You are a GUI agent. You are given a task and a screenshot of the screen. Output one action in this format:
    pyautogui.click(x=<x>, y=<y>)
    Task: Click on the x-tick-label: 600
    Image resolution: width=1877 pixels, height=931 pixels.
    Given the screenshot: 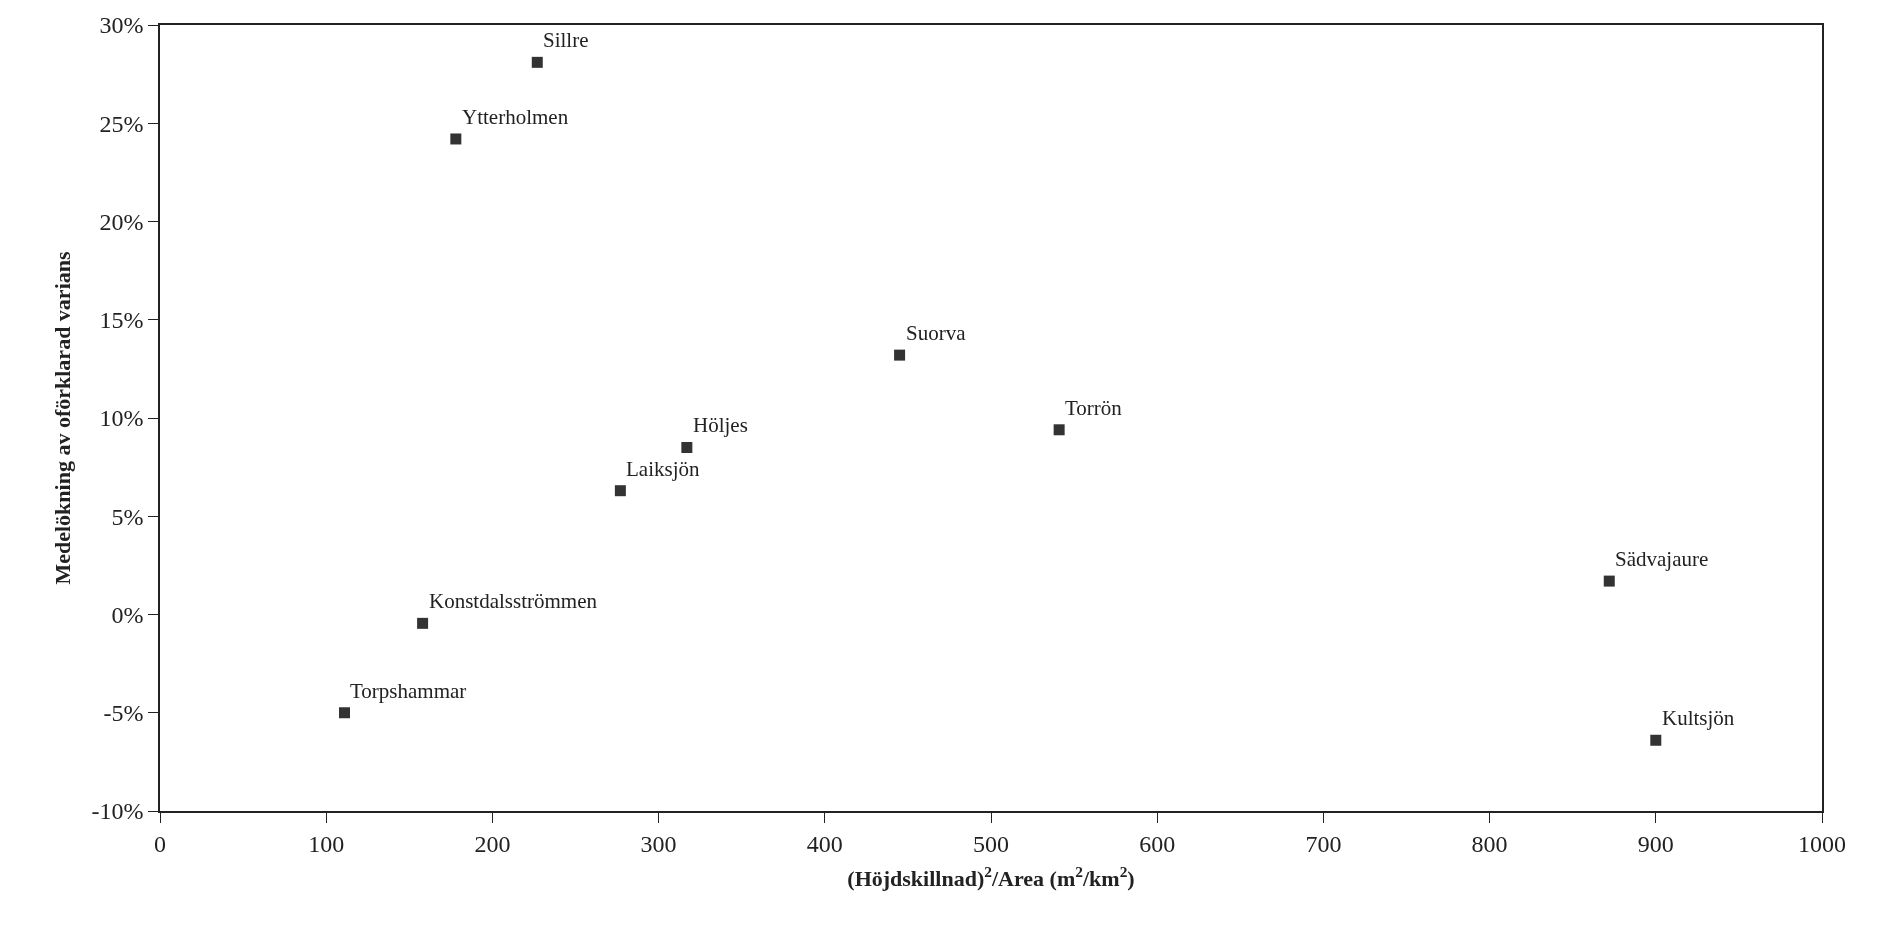 What is the action you would take?
    pyautogui.click(x=1157, y=843)
    